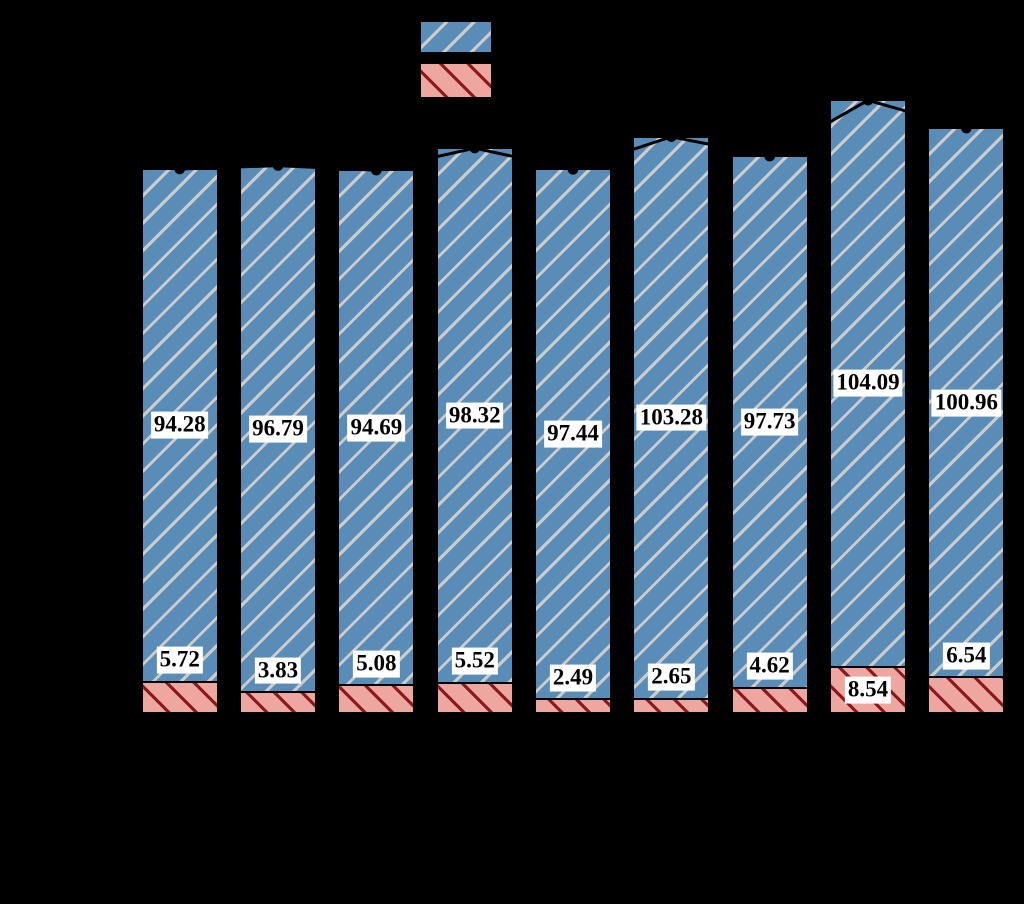  I want to click on bar-value-label-red: 5.52, so click(474, 661).